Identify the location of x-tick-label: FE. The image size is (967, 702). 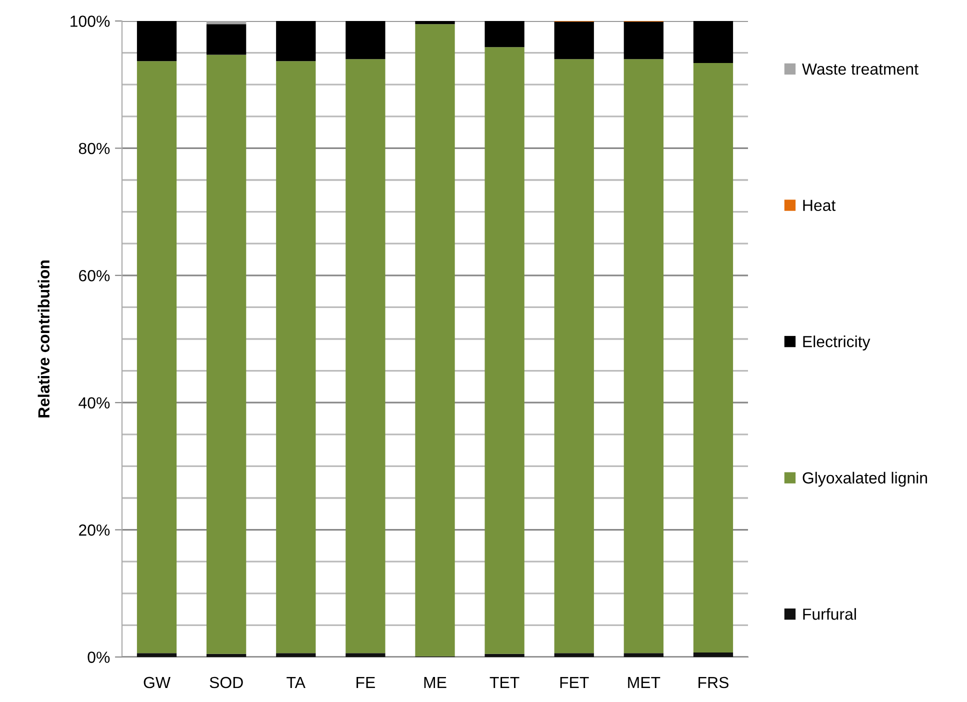
(365, 682).